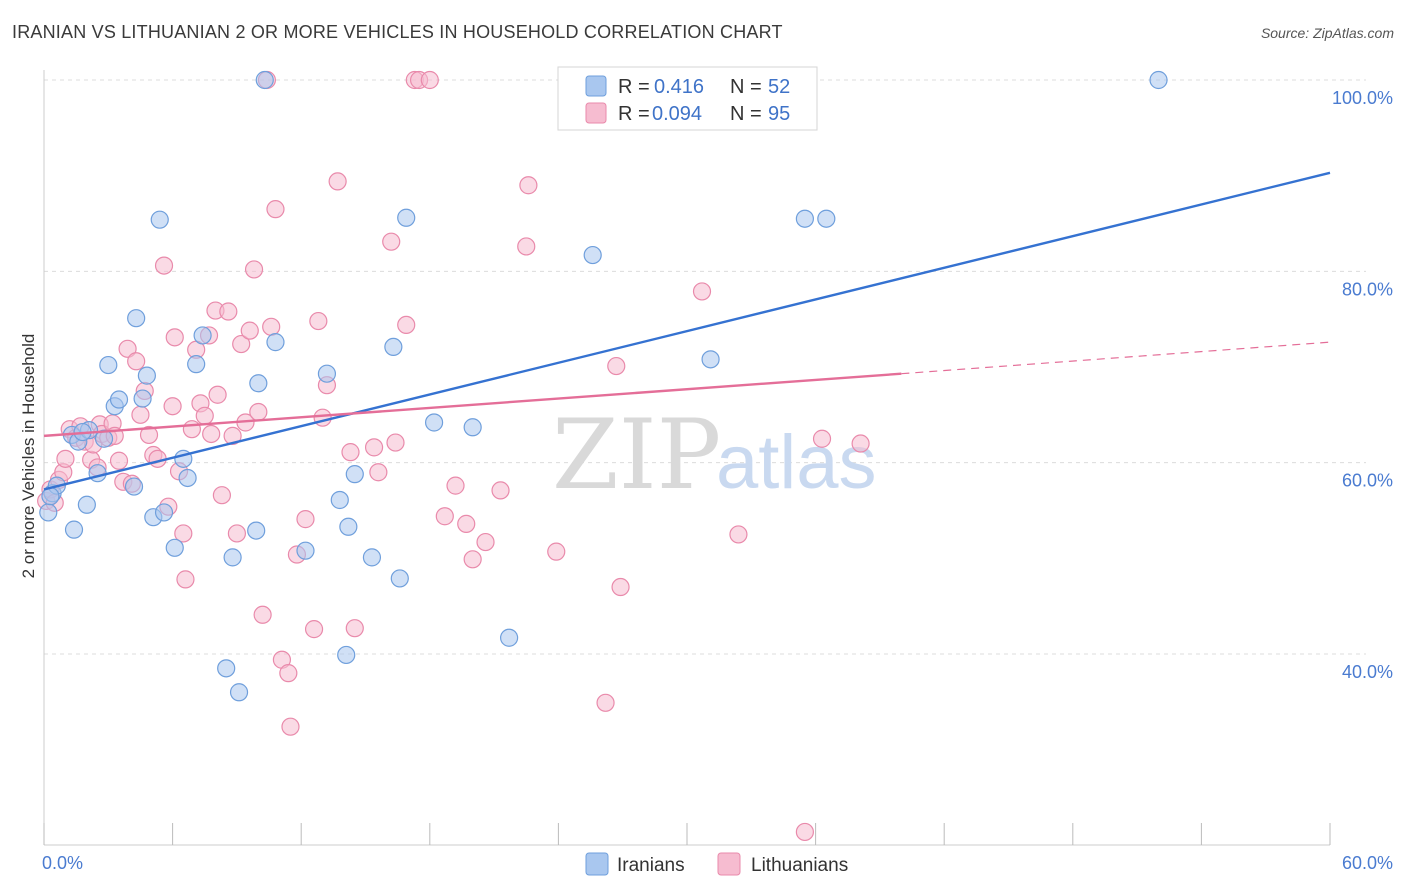 The height and width of the screenshot is (892, 1406). I want to click on legend-r-value-lithuanians: 0.094, so click(677, 114).